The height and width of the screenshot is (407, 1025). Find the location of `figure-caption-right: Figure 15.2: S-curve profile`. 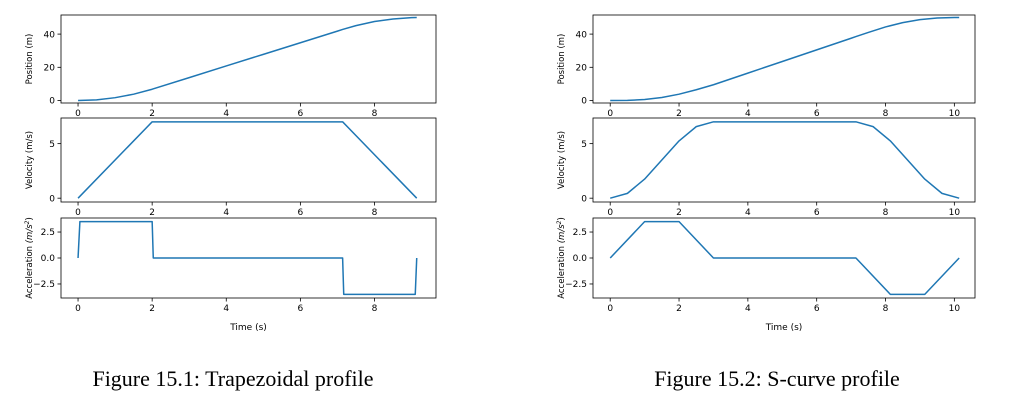

figure-caption-right: Figure 15.2: S-curve profile is located at coordinates (777, 378).